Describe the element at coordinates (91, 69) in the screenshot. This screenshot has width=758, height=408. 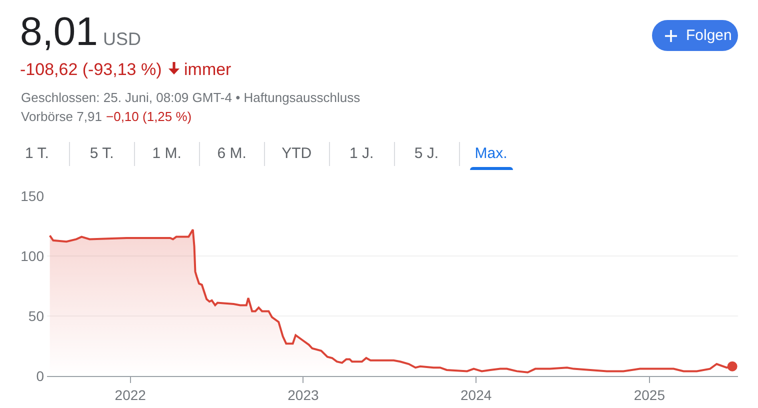
I see `text: -108,62 (-93,13 %)` at that location.